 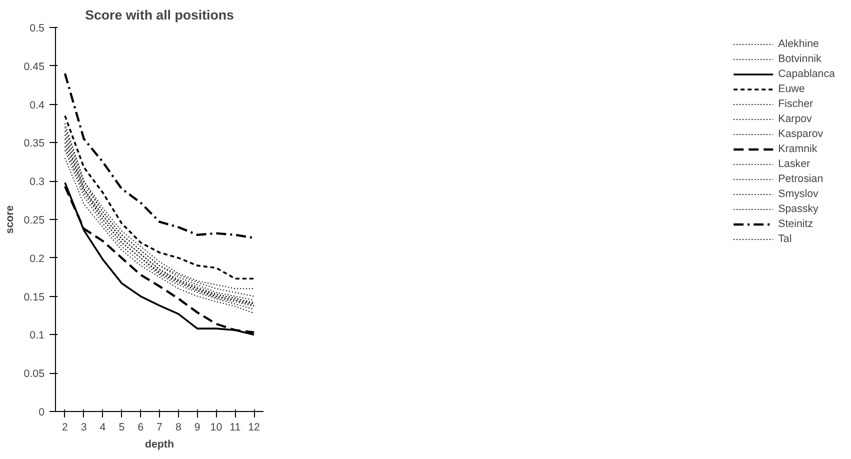 I want to click on legend-label: Kramnik, so click(x=798, y=149).